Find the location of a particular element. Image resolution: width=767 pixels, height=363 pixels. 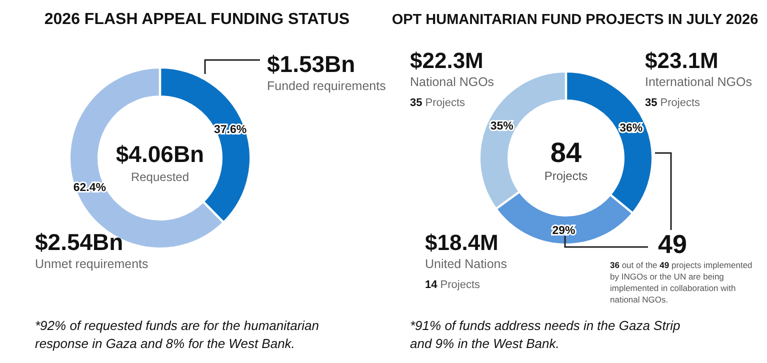

text: $18.4M is located at coordinates (461, 242).